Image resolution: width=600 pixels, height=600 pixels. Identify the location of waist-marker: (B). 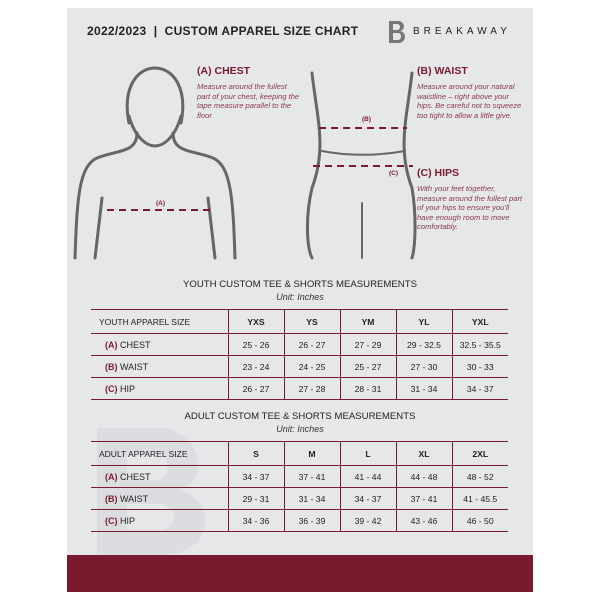
(367, 119).